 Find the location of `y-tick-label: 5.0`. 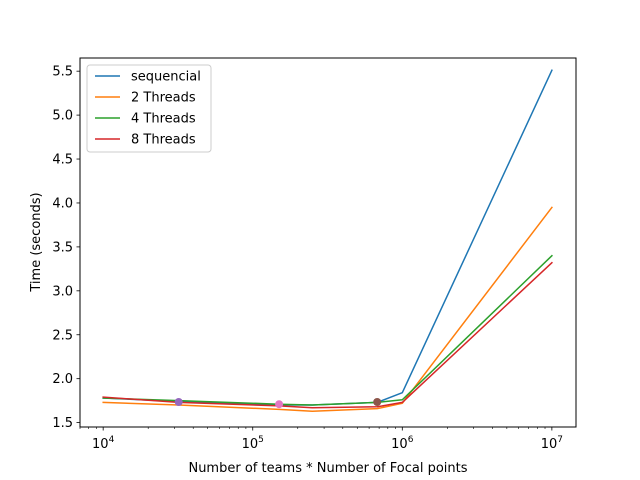

y-tick-label: 5.0 is located at coordinates (62, 116).